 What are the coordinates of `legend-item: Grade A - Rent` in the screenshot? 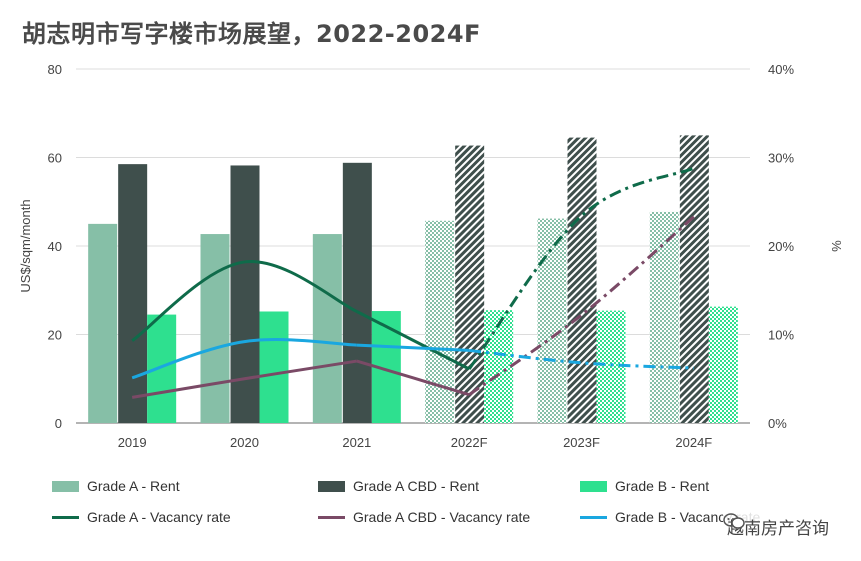 It's located at (116, 486).